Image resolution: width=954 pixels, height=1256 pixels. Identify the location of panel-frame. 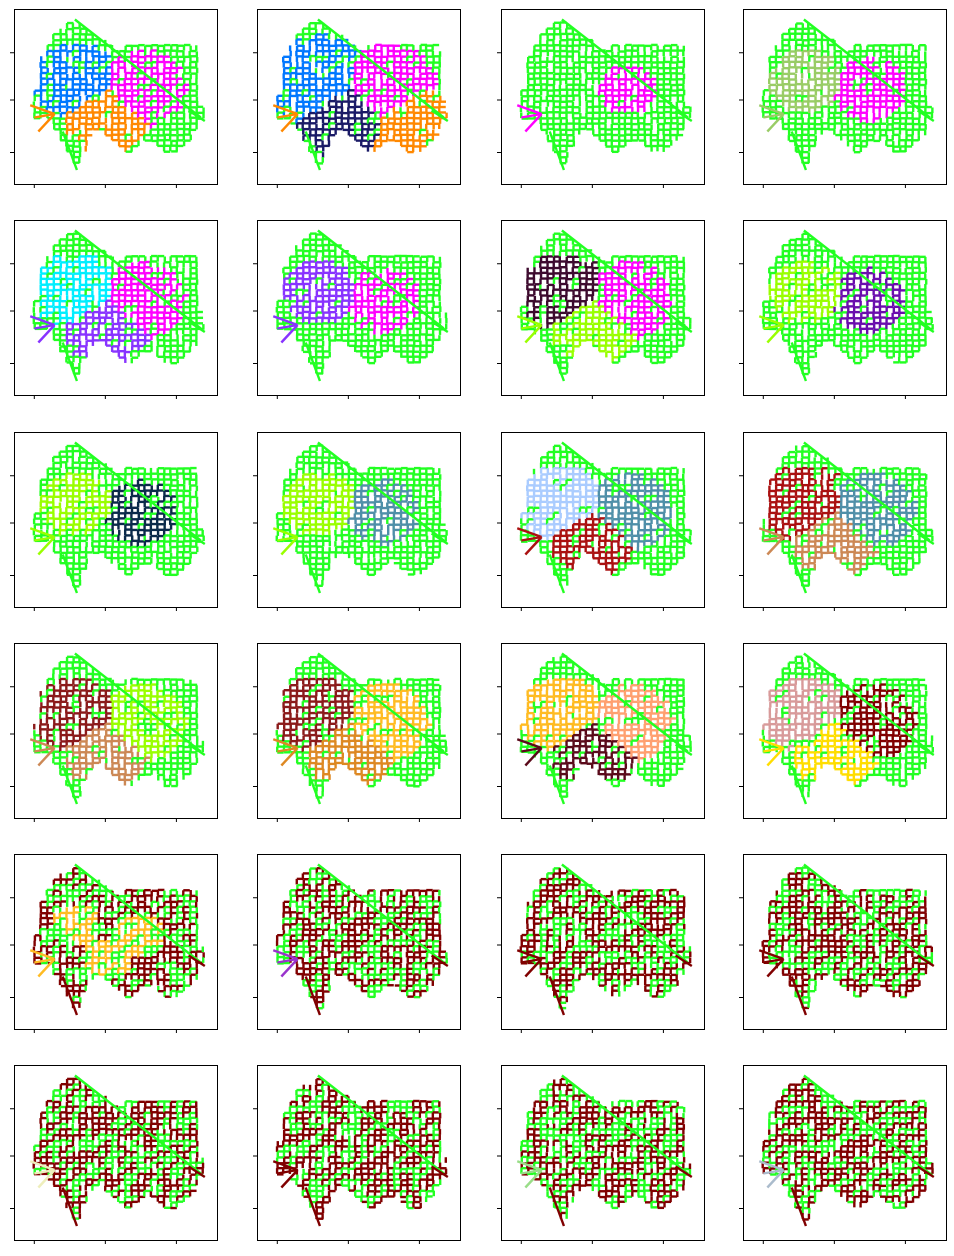
(845, 97).